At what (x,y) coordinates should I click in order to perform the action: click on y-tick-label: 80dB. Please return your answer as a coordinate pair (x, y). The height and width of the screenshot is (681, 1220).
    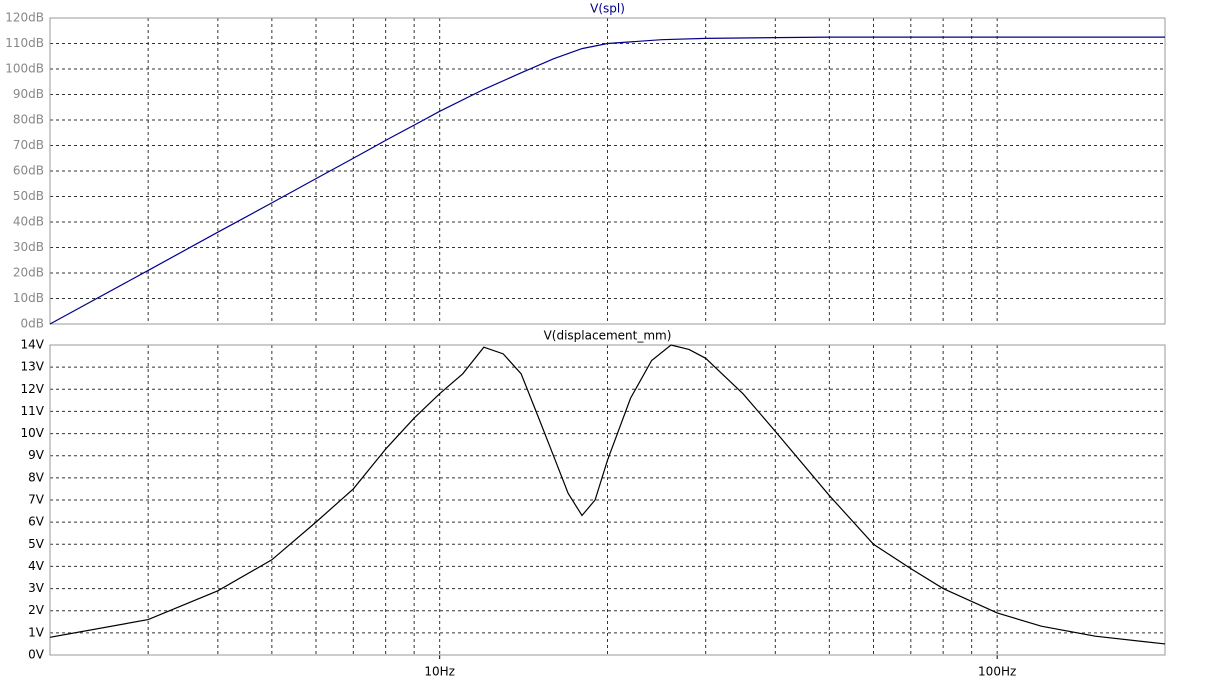
    Looking at the image, I should click on (28, 120).